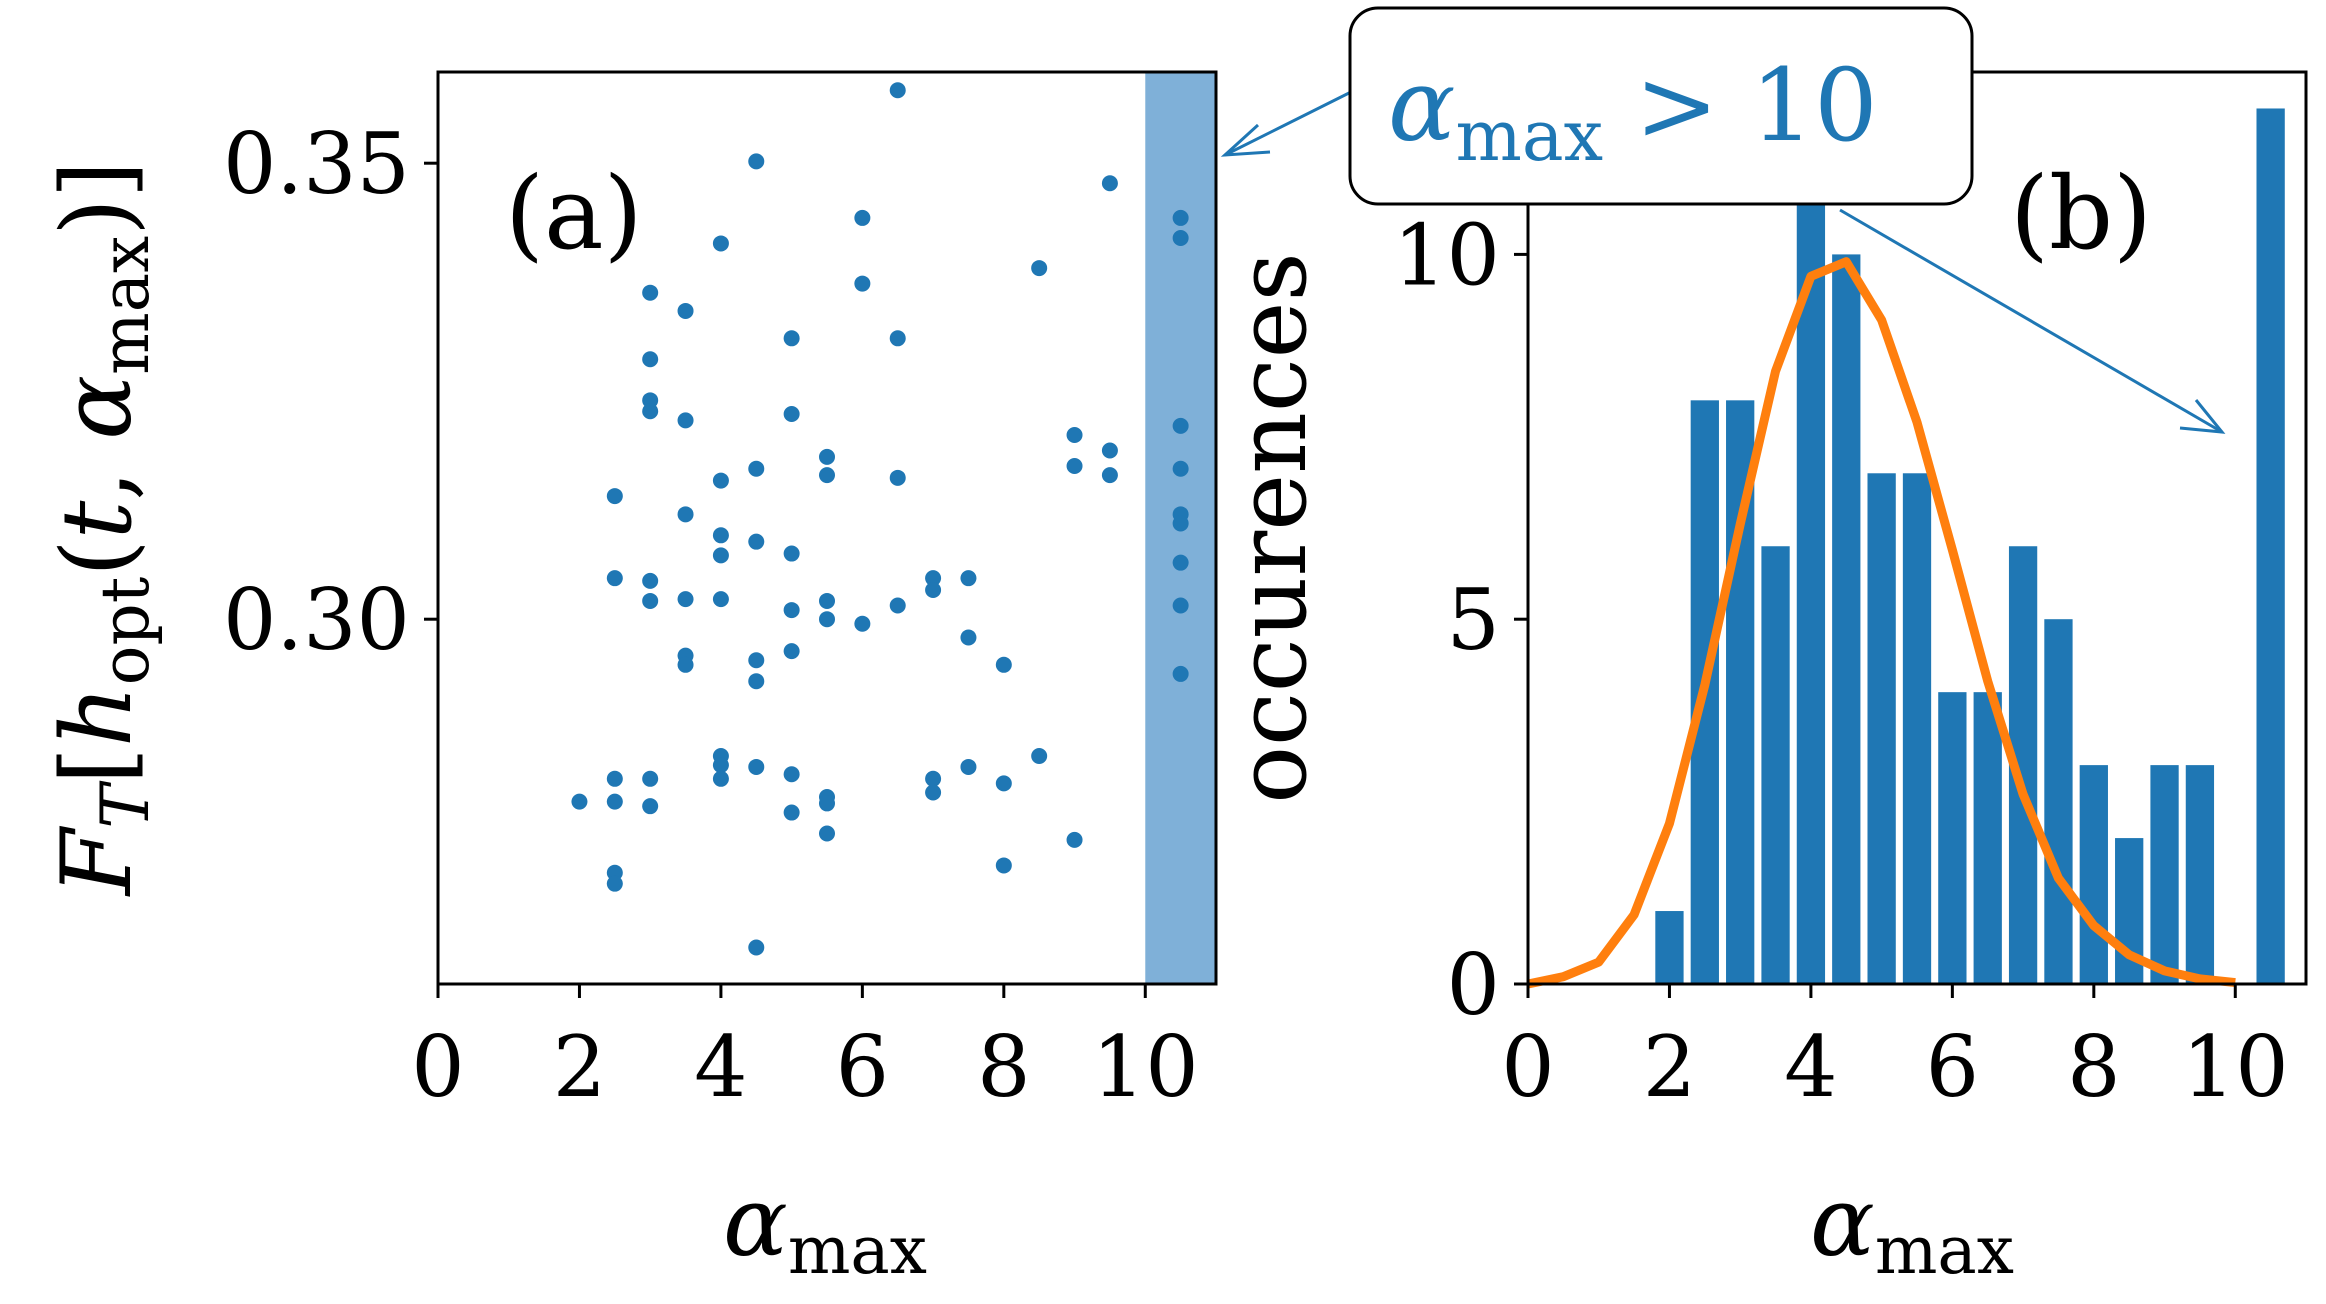 This screenshot has width=2326, height=1304. Describe the element at coordinates (2202, 416) in the screenshot. I see `annotation-arrow-right-head` at that location.